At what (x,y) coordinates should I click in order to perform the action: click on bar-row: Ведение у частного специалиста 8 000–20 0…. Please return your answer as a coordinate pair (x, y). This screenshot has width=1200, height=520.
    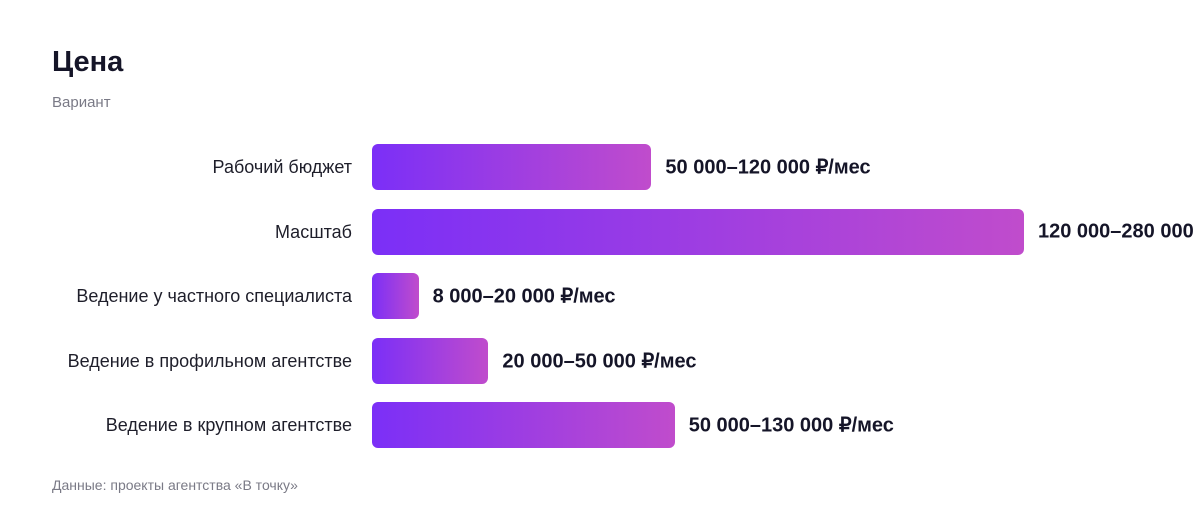
    Looking at the image, I should click on (600, 296).